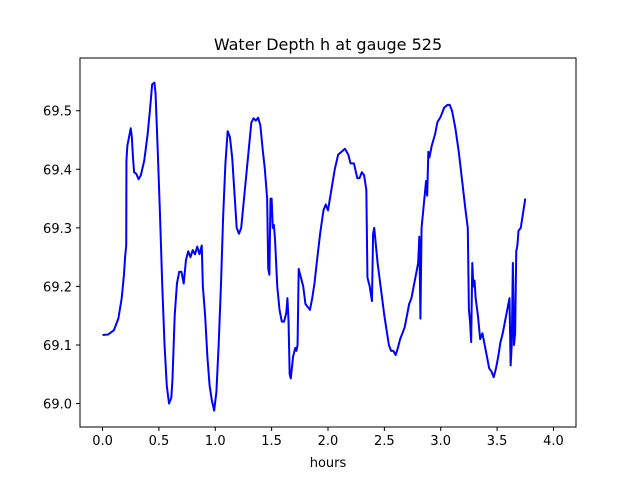 This screenshot has width=640, height=480. I want to click on x-tick-label: 0.0, so click(102, 441).